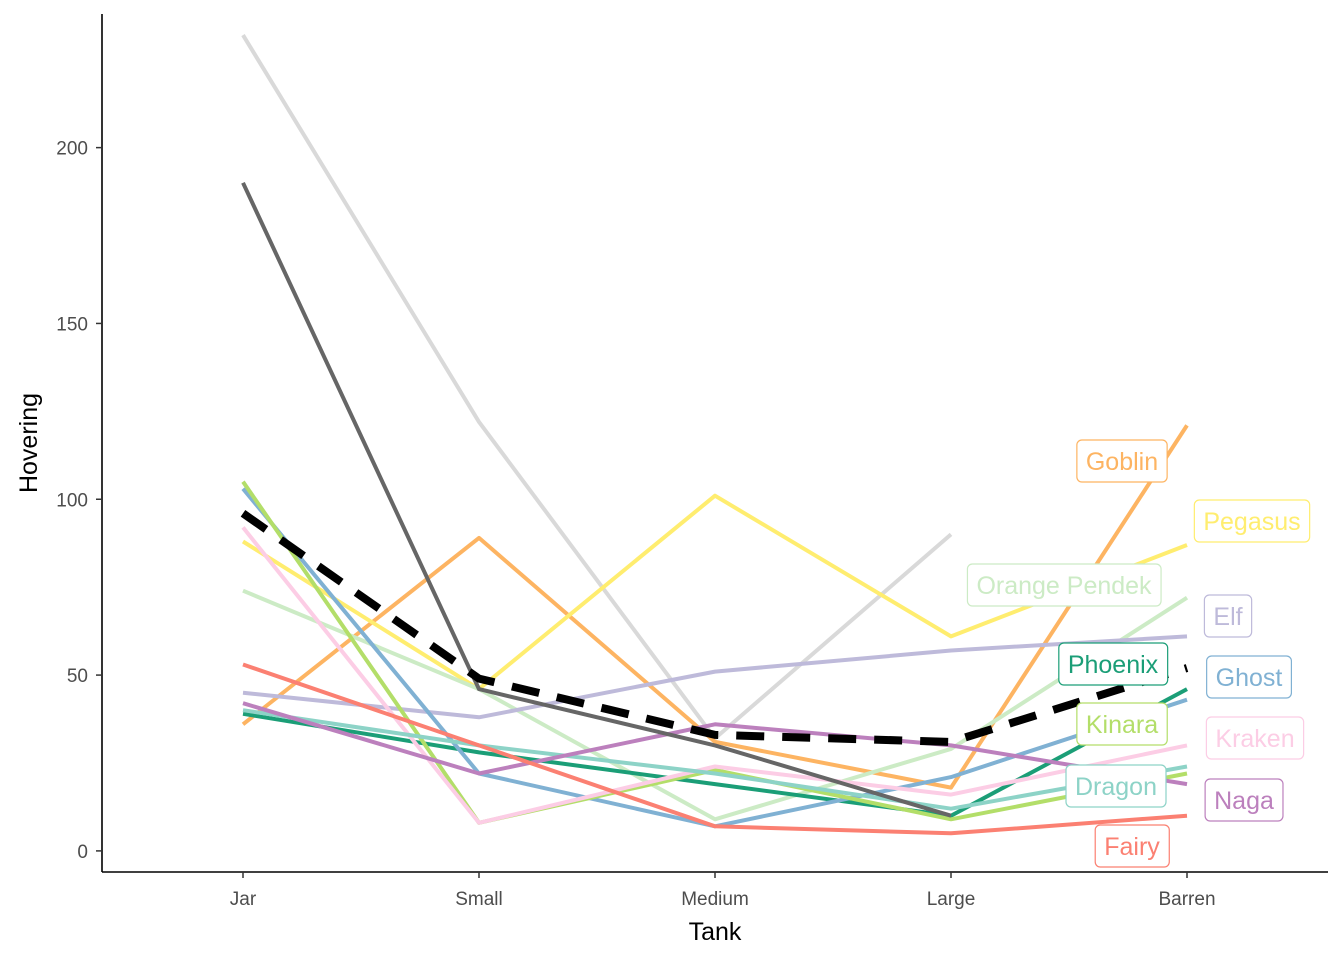  I want to click on series-label-text: Kinara, so click(1122, 725).